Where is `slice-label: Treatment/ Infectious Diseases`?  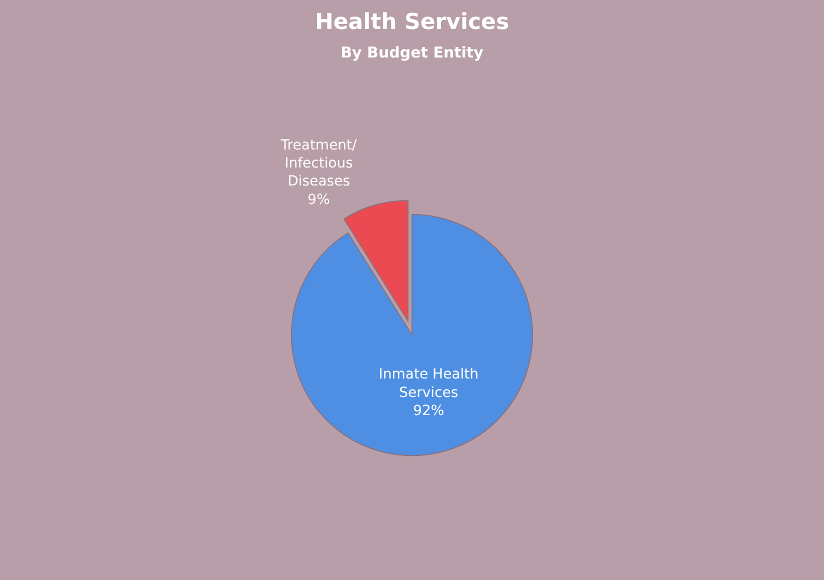 slice-label: Treatment/ Infectious Diseases is located at coordinates (319, 163).